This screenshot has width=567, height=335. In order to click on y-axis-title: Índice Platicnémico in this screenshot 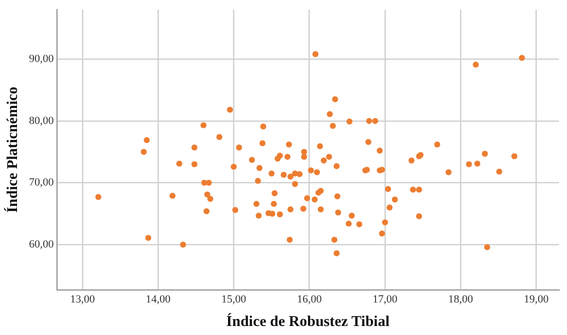, I will do `click(12, 149)`.